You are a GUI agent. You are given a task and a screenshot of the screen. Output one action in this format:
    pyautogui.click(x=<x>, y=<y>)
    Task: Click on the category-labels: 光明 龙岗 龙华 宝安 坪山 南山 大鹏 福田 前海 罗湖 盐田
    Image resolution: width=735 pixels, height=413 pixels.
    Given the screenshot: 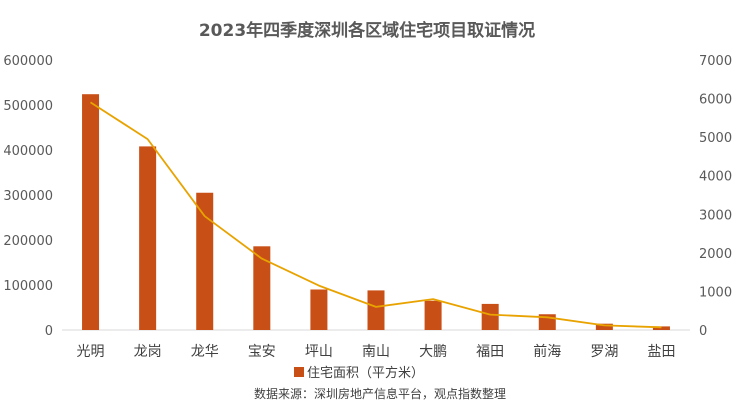 What is the action you would take?
    pyautogui.click(x=376, y=351)
    